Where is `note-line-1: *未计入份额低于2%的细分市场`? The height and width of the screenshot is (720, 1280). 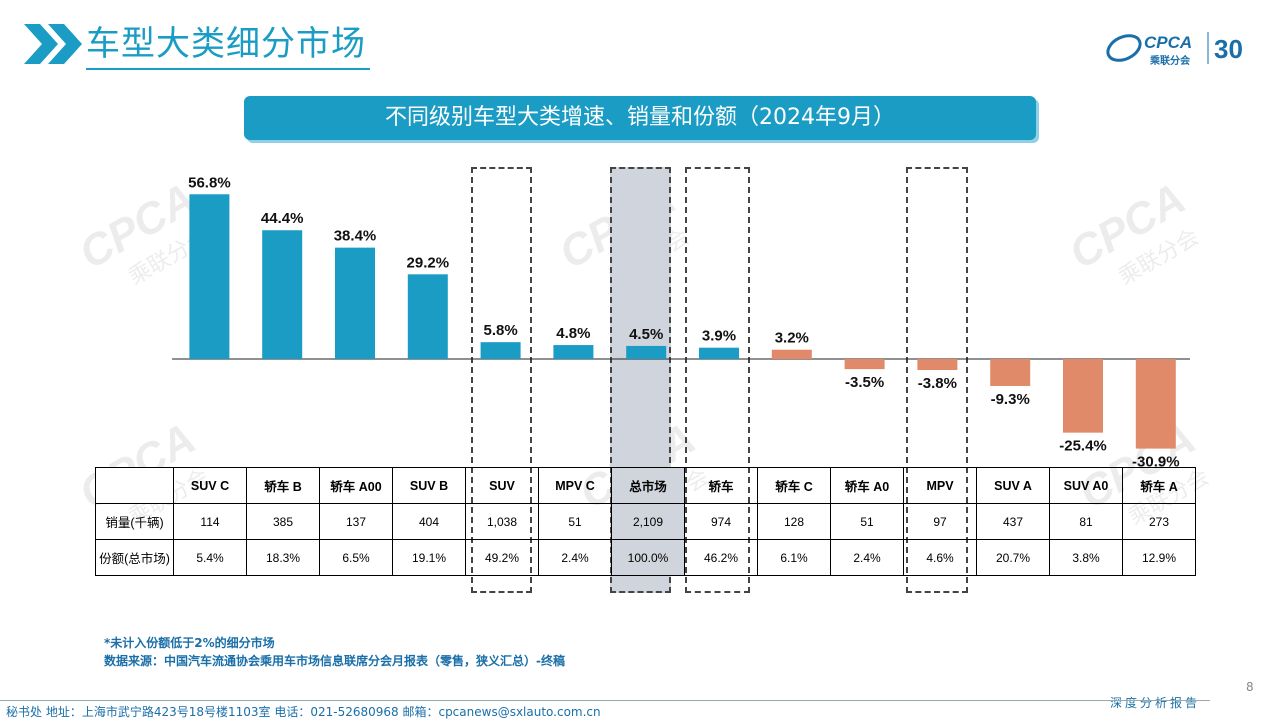 note-line-1: *未计入份额低于2%的细分市场 is located at coordinates (189, 643).